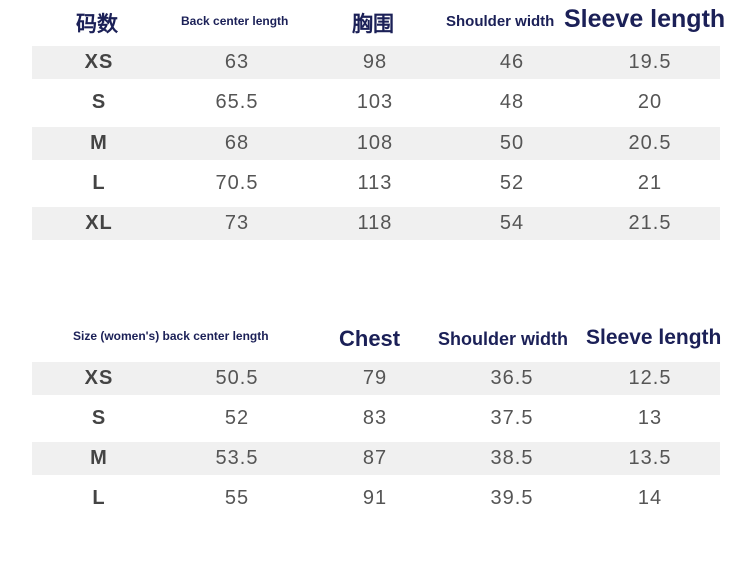 This screenshot has width=750, height=562. What do you see at coordinates (650, 458) in the screenshot?
I see `sleeve-length-cell: 13.5` at bounding box center [650, 458].